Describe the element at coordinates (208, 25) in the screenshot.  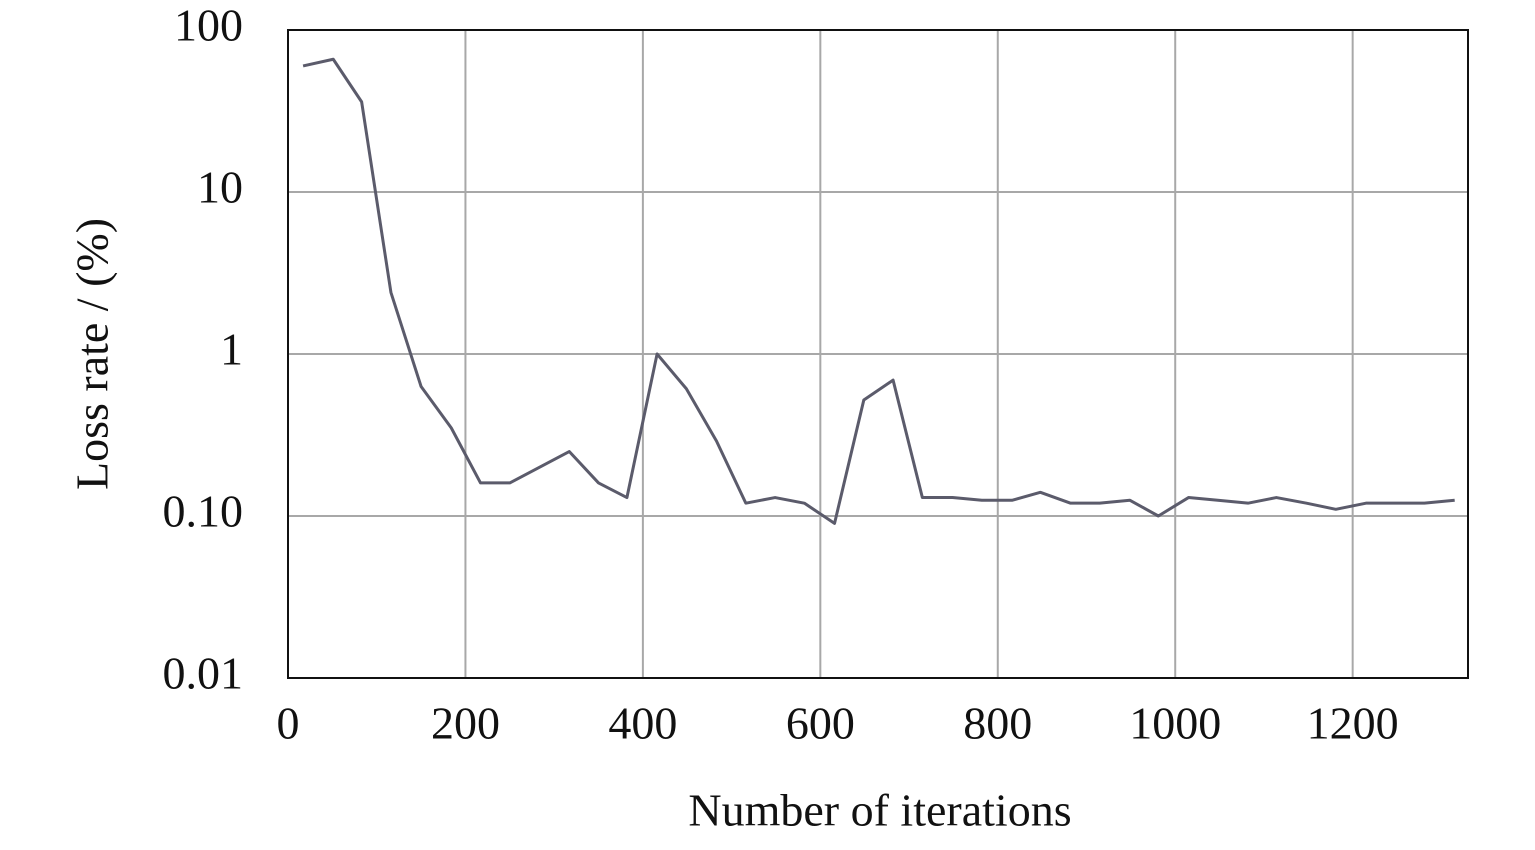
I see `y-tick-label: 100` at that location.